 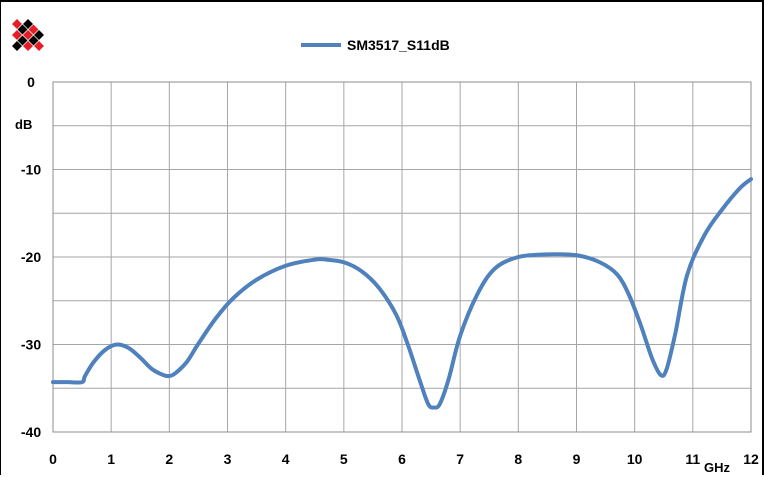 What do you see at coordinates (23, 124) in the screenshot?
I see `y-axis-label: dB` at bounding box center [23, 124].